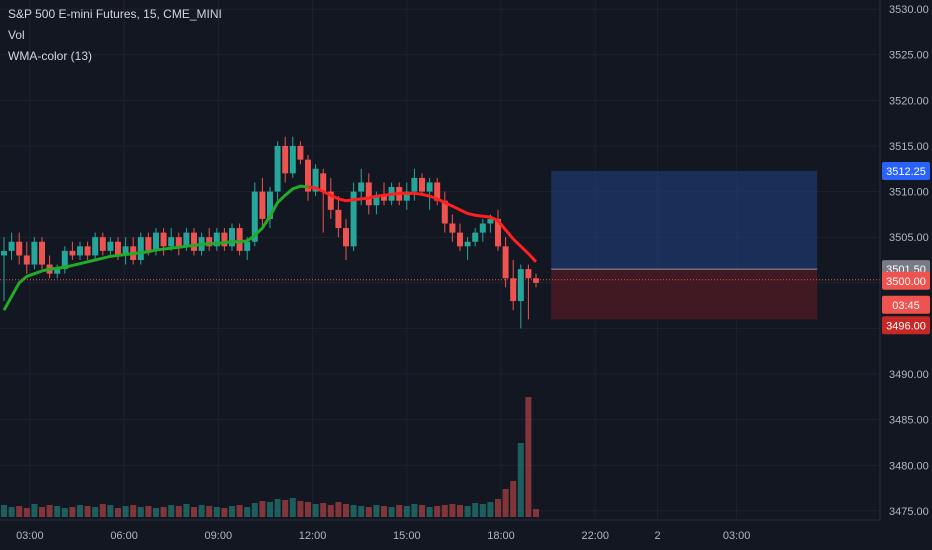  I want to click on volume-indicator-label: Vol, so click(16, 35).